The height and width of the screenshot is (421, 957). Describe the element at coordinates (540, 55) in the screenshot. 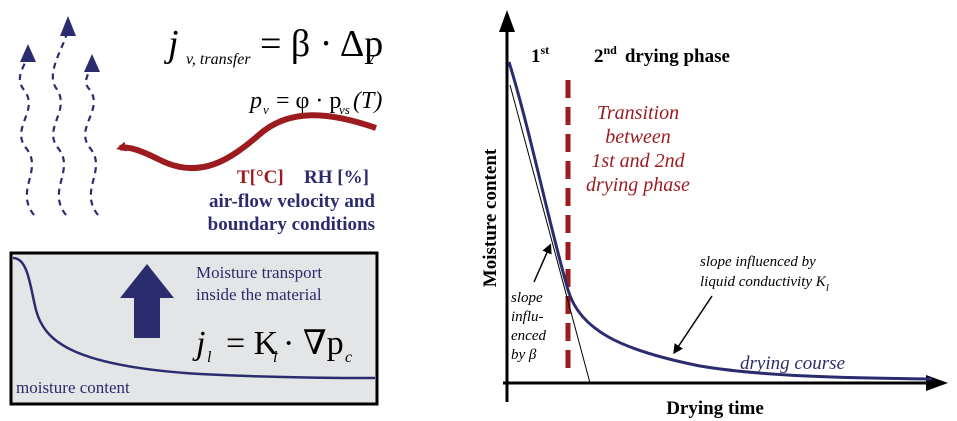

I see `phase-1-heading: 1st` at that location.